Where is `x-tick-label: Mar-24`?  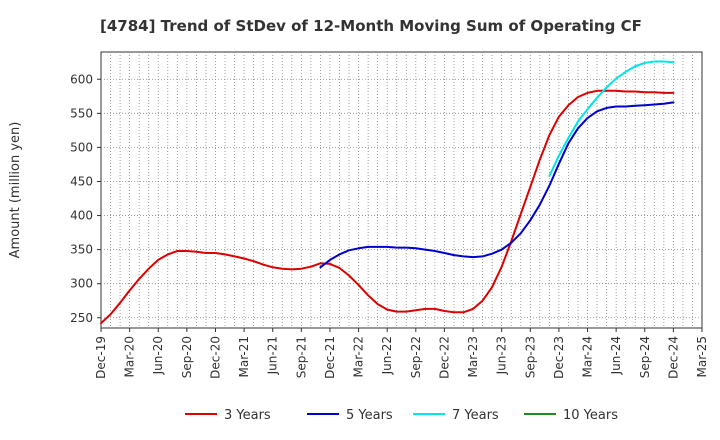
x-tick-label: Mar-24 is located at coordinates (588, 356).